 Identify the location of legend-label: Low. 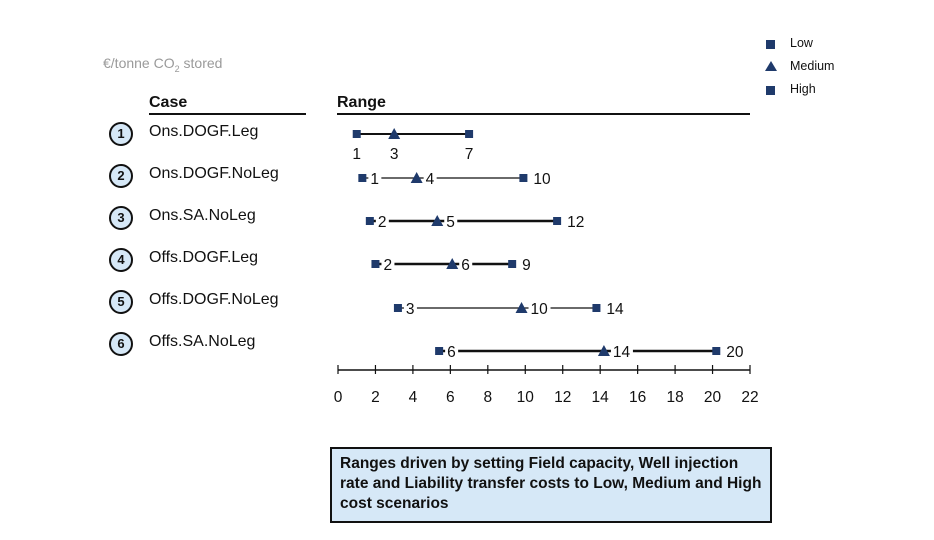
(801, 43).